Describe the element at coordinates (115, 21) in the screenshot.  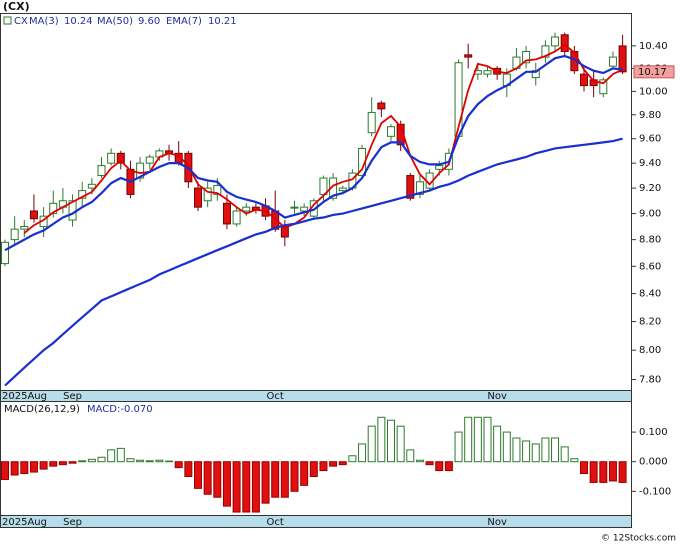
I see `legend-name: MA(50)` at that location.